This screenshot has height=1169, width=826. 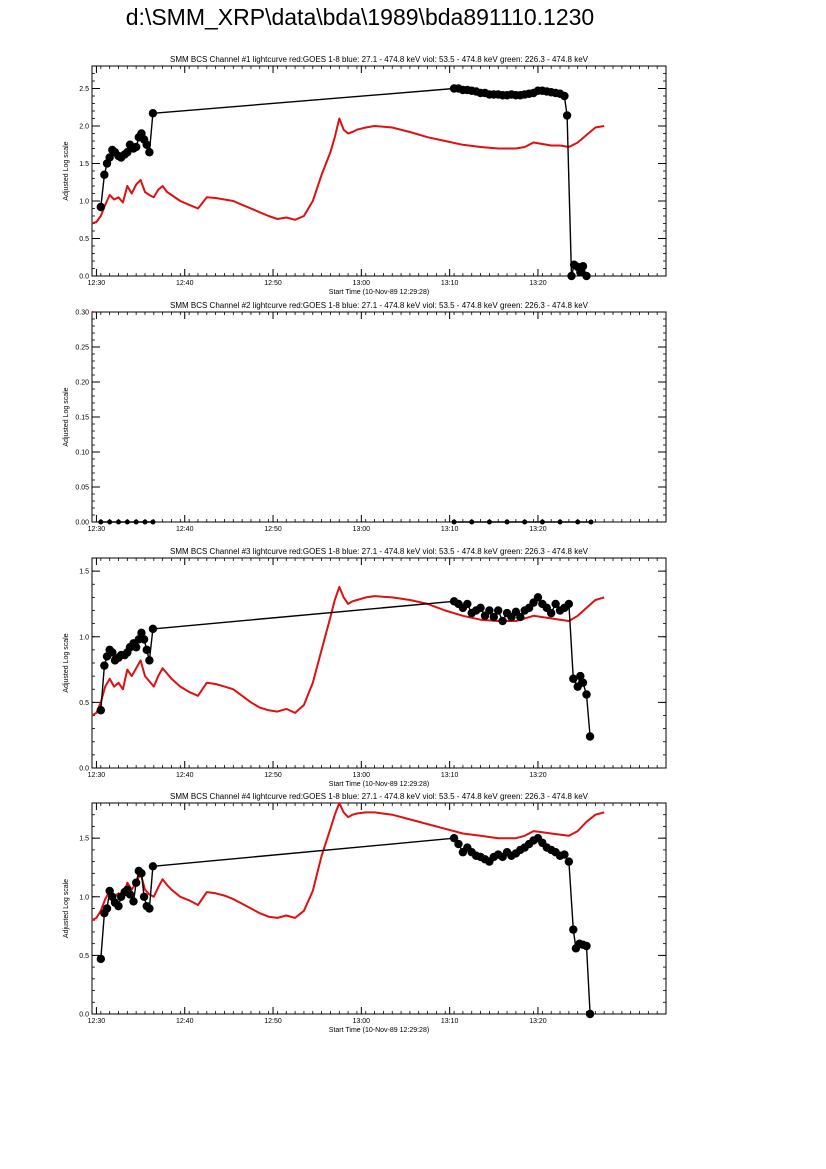 What do you see at coordinates (379, 784) in the screenshot?
I see `chart-3-xlabel: Start Time (10-Nov-89 12:29:28)` at bounding box center [379, 784].